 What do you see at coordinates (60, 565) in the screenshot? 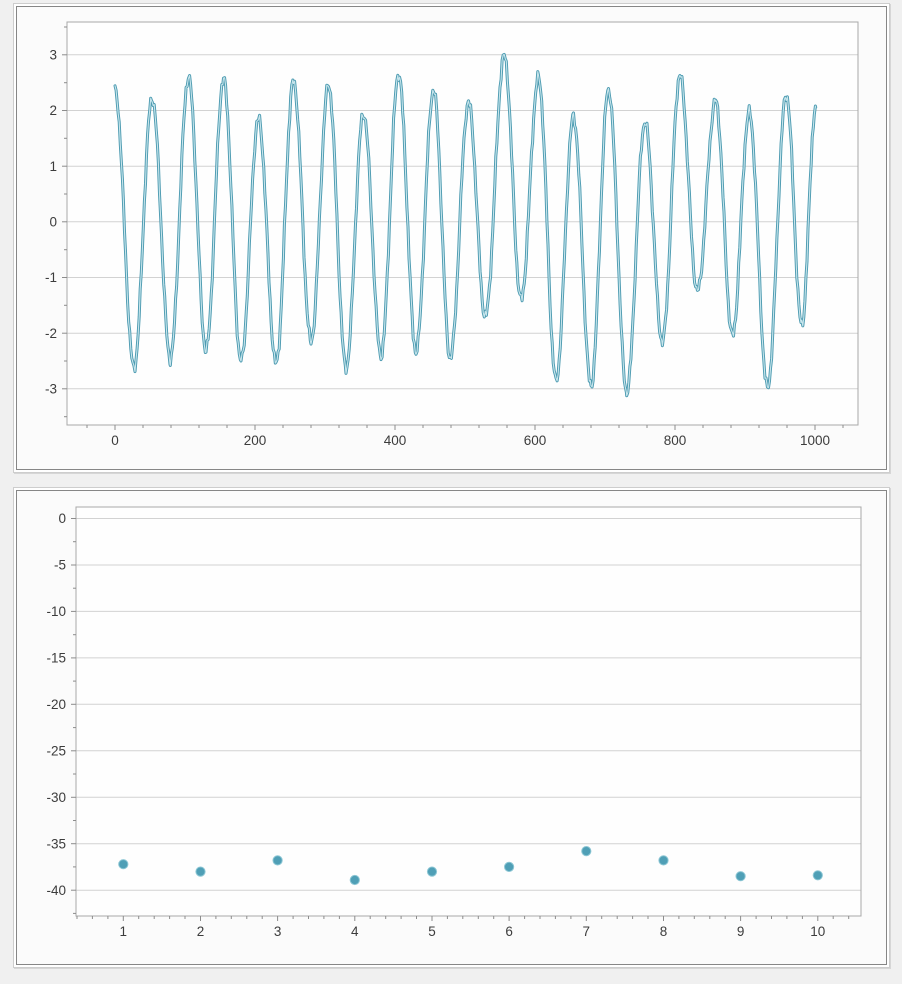
I see `svg-text: -5` at bounding box center [60, 565].